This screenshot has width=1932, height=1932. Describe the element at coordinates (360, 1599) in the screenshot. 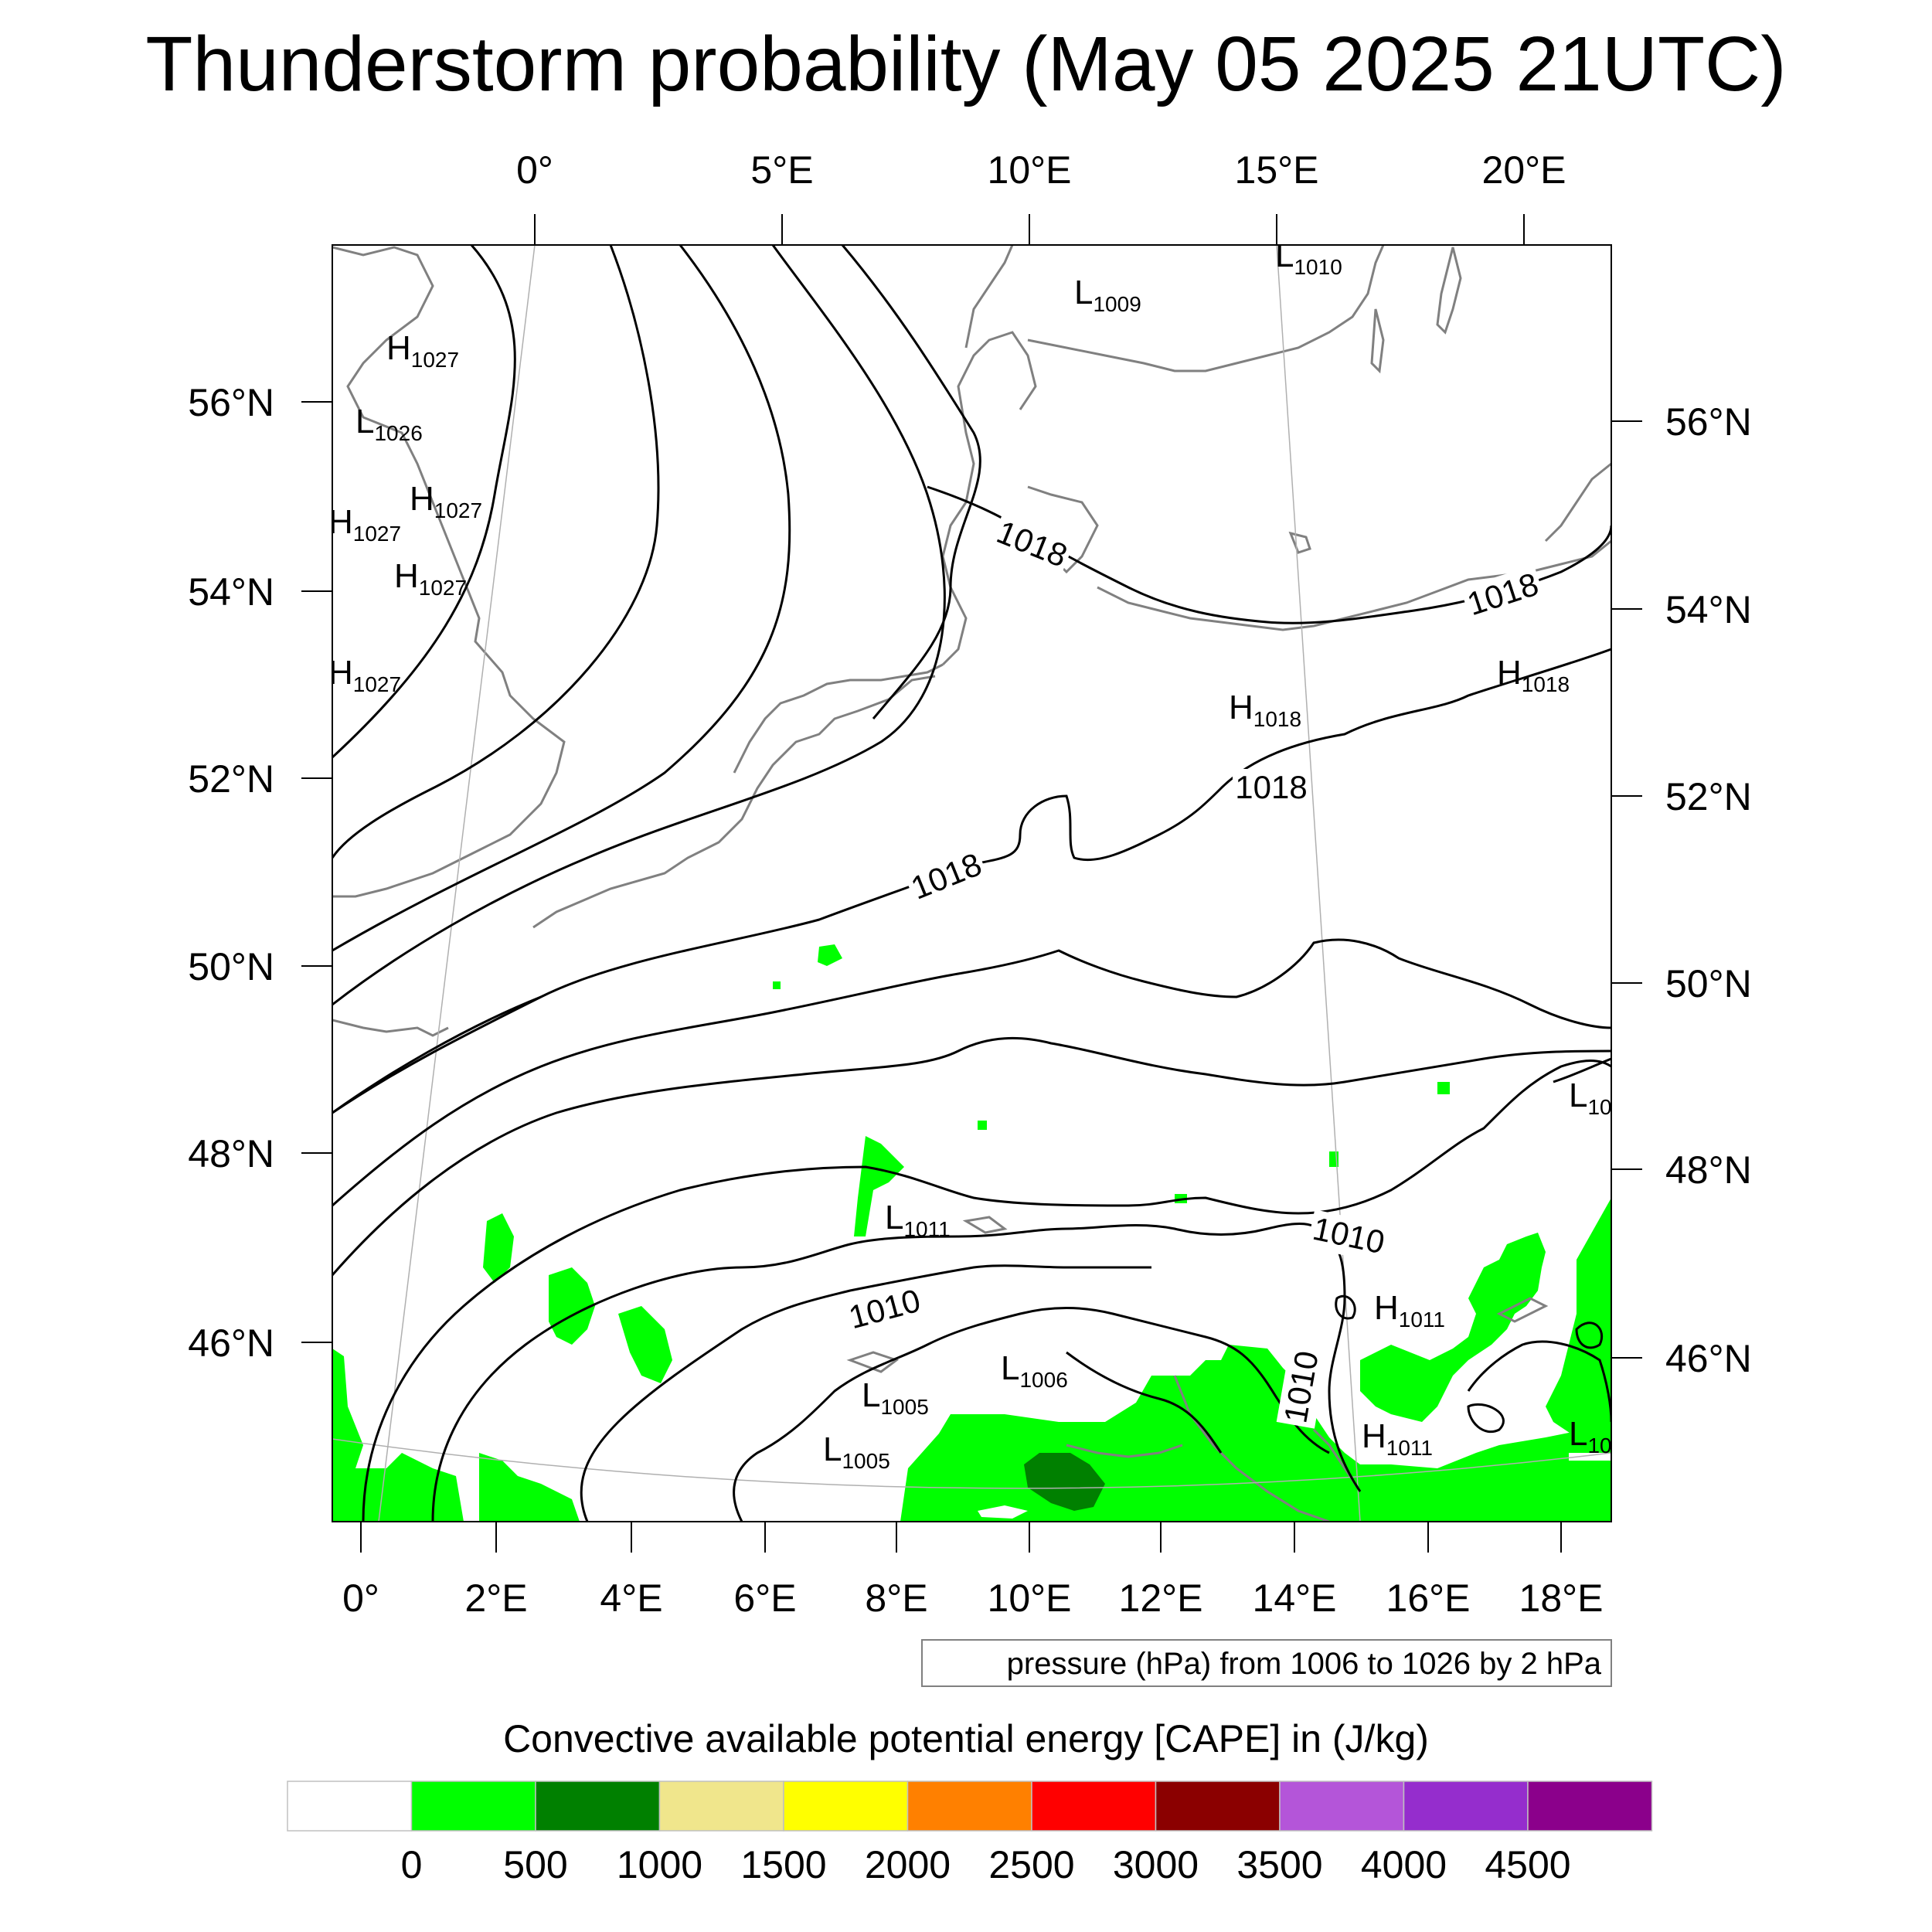

I see `bottom-lon-label: 0°` at that location.